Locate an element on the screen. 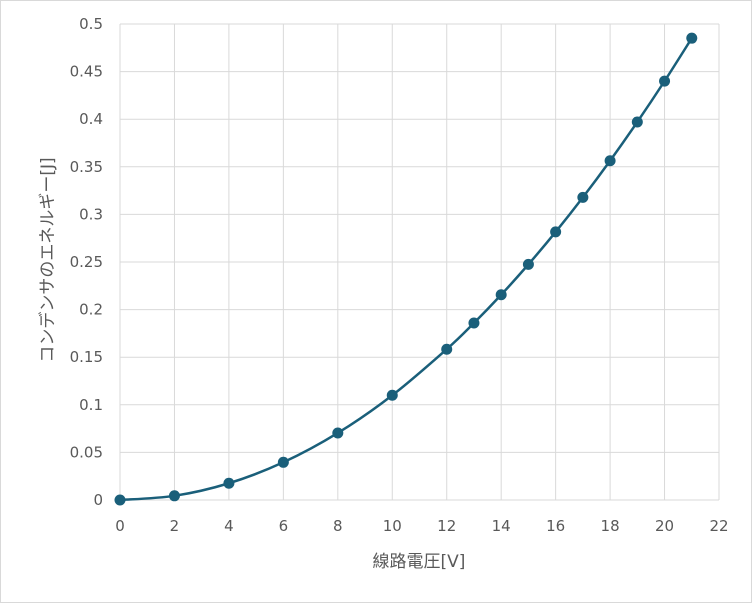 The height and width of the screenshot is (606, 752). x-tick-label: 12 is located at coordinates (446, 526).